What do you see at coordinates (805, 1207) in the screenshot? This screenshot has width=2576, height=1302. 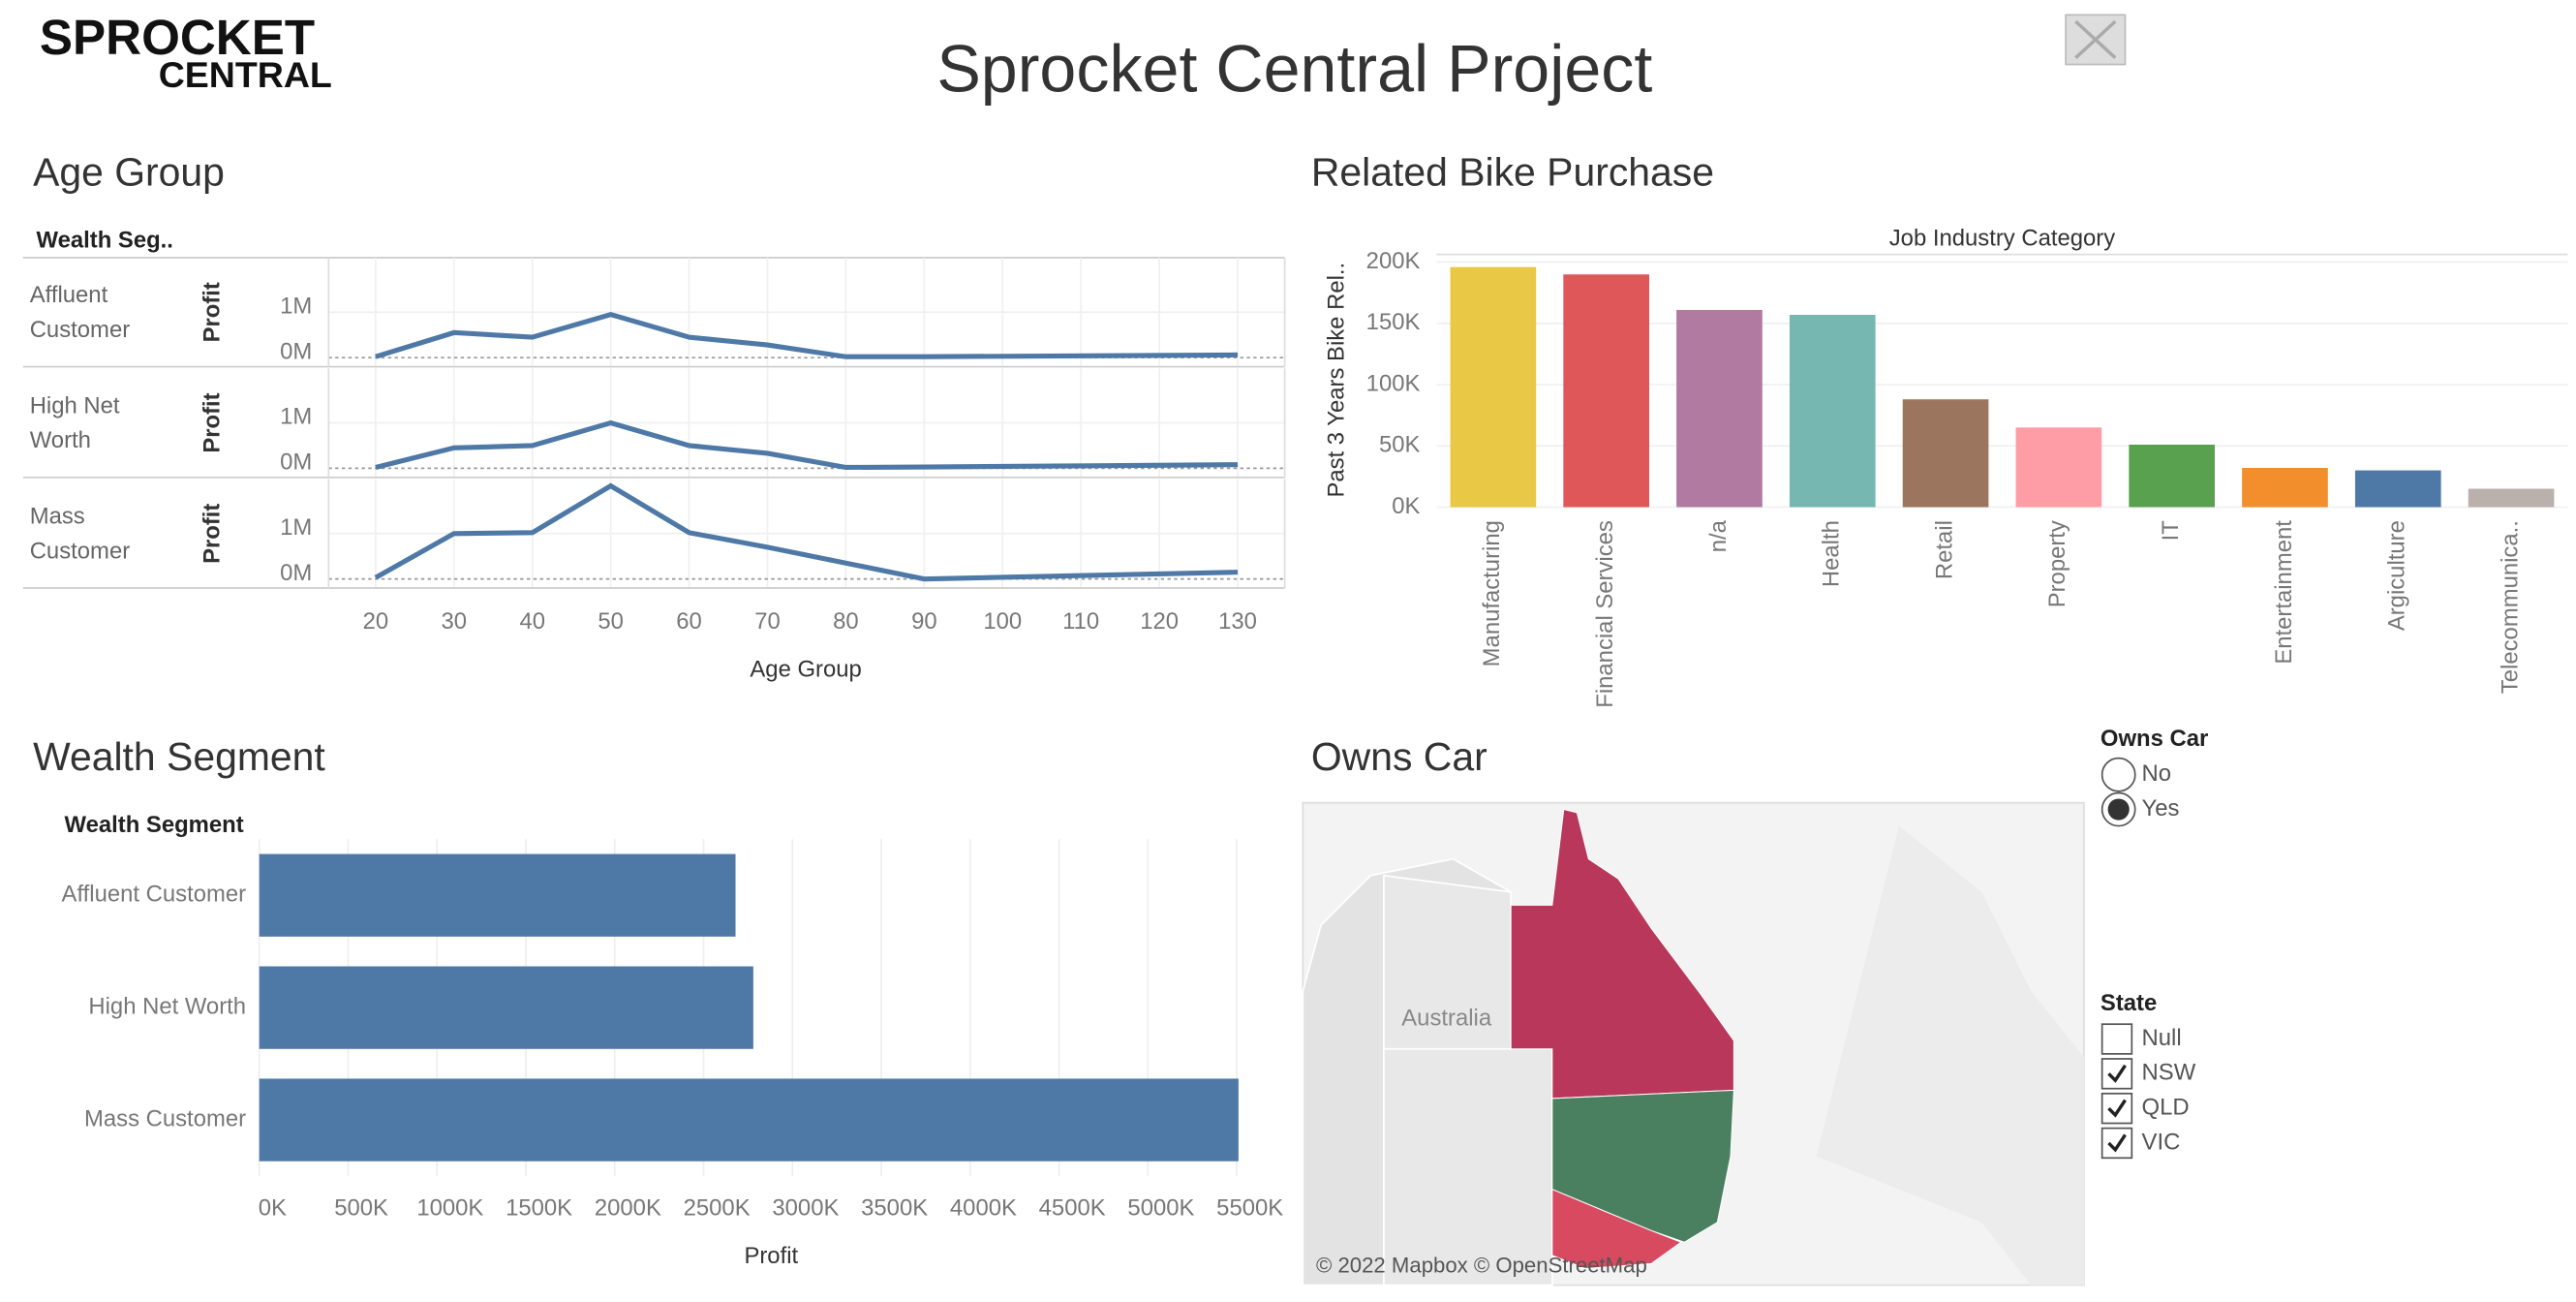 I see `x-tick-label: 3000K` at bounding box center [805, 1207].